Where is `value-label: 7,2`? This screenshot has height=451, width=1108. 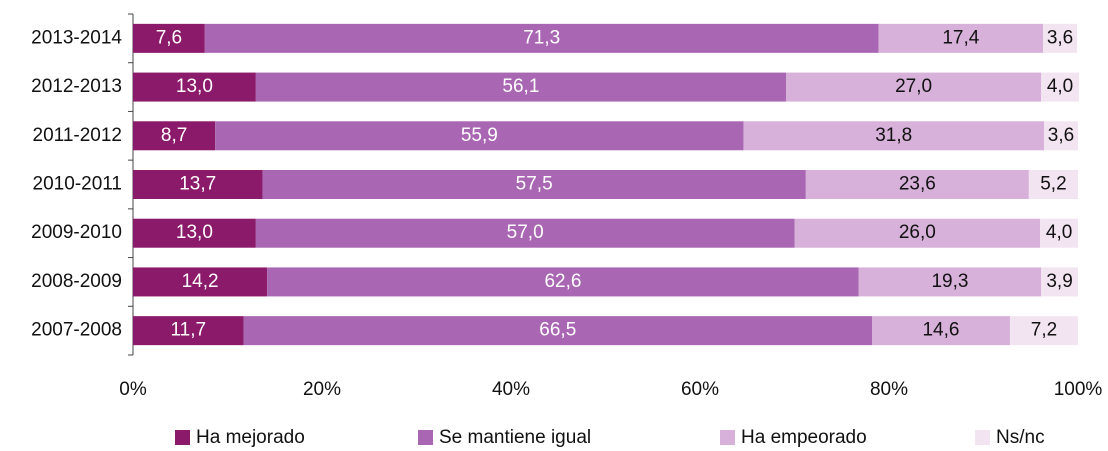
value-label: 7,2 is located at coordinates (1044, 330).